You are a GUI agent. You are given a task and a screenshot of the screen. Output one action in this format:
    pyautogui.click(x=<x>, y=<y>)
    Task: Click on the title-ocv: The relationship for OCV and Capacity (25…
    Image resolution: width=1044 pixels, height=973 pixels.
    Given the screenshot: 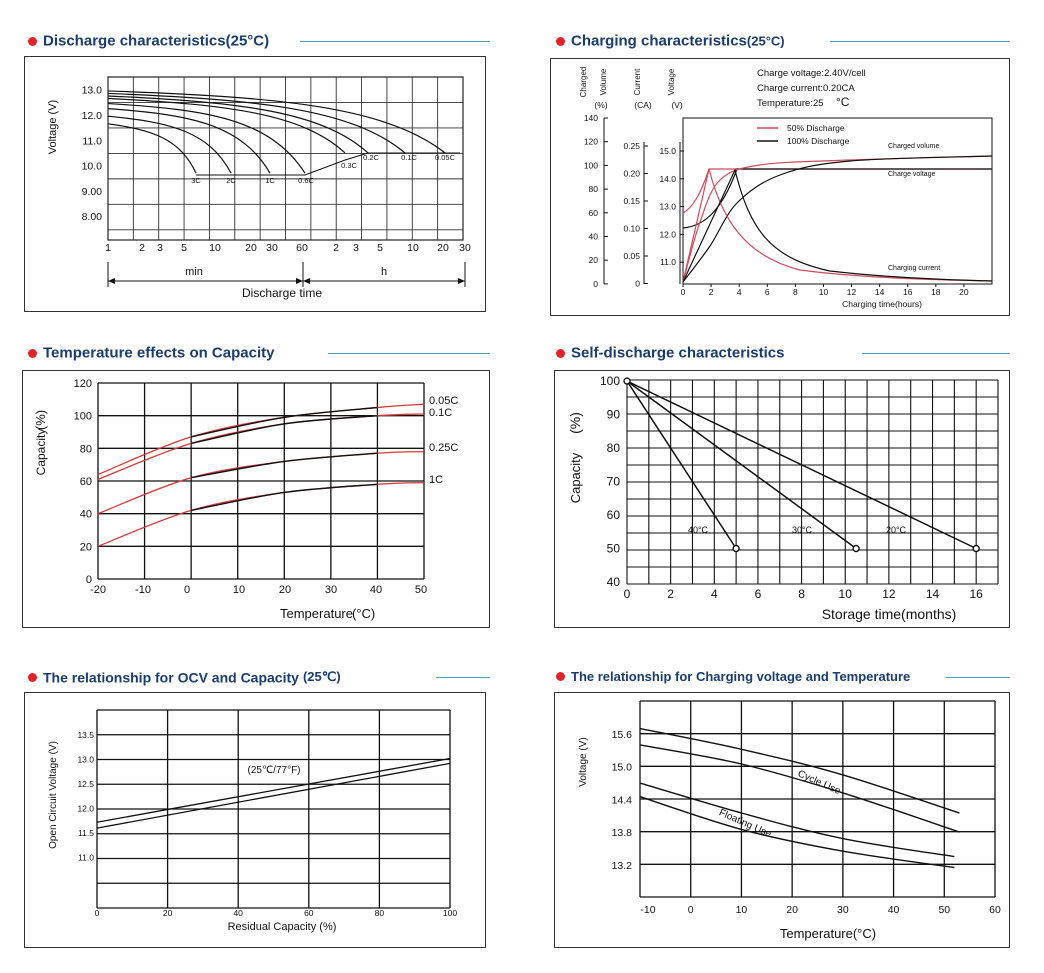 What is the action you would take?
    pyautogui.click(x=184, y=676)
    